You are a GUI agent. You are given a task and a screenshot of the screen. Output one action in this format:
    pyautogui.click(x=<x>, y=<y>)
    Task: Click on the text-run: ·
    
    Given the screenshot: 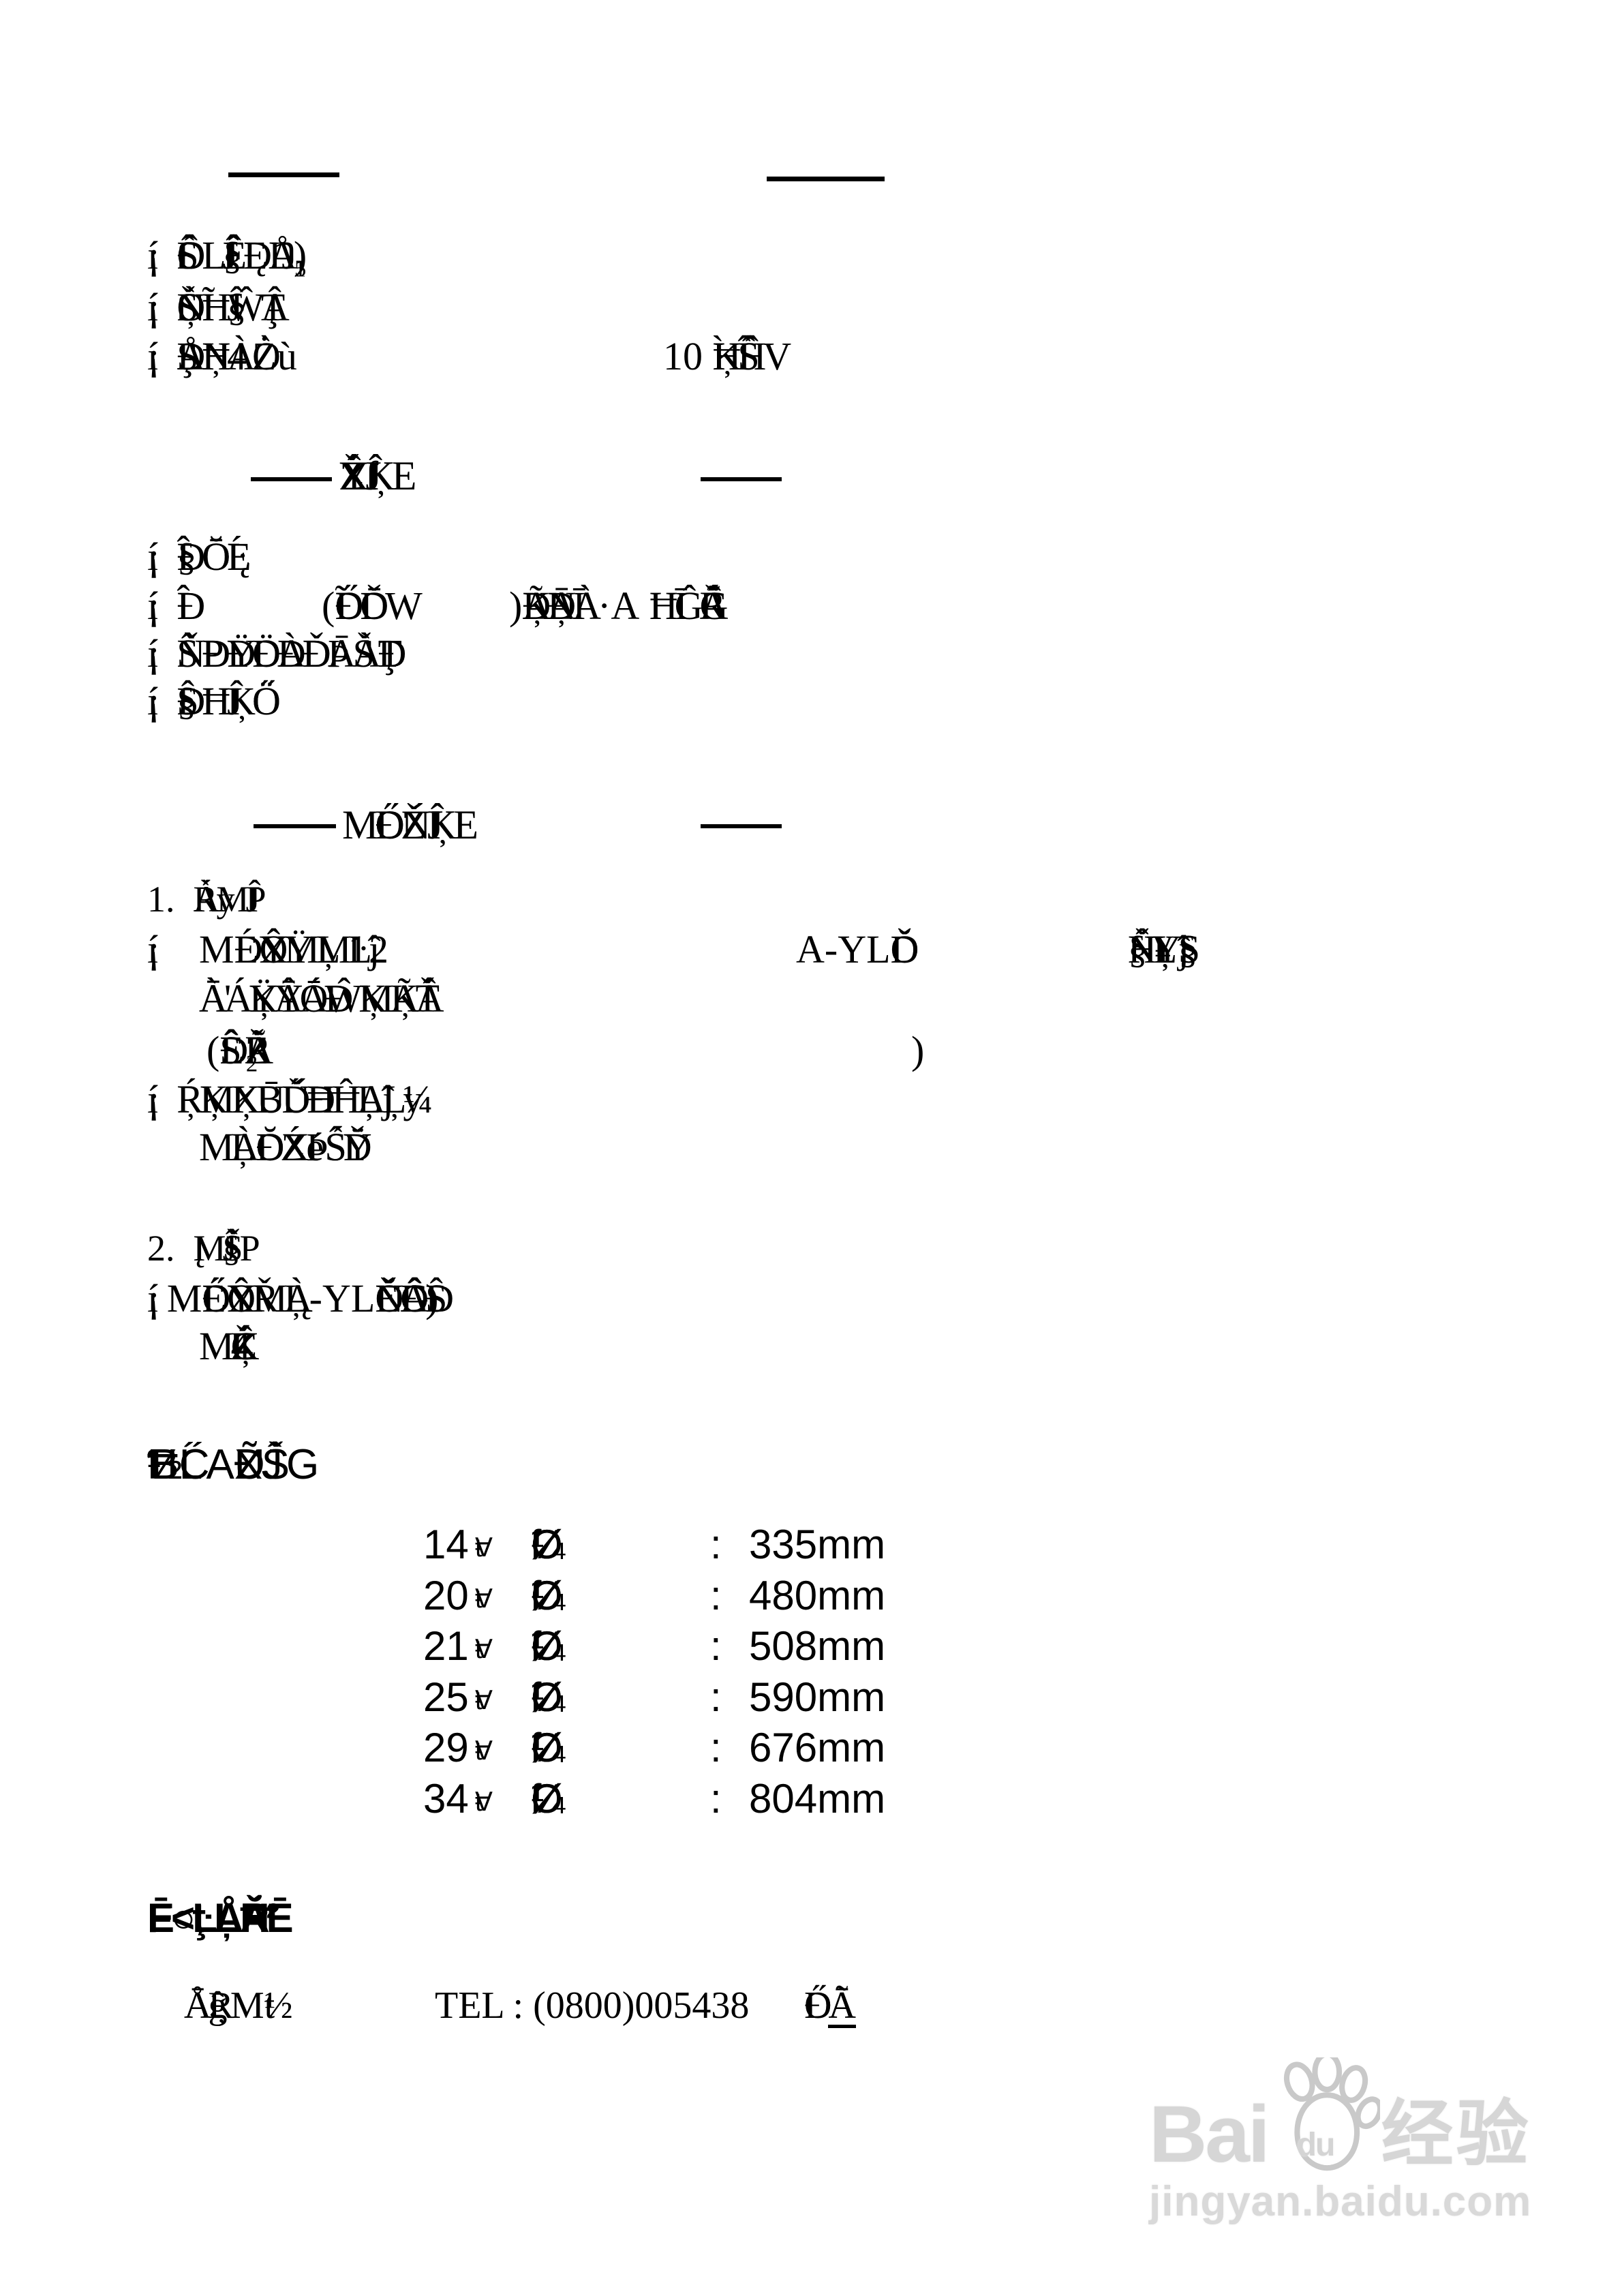 What is the action you would take?
    pyautogui.click(x=604, y=606)
    